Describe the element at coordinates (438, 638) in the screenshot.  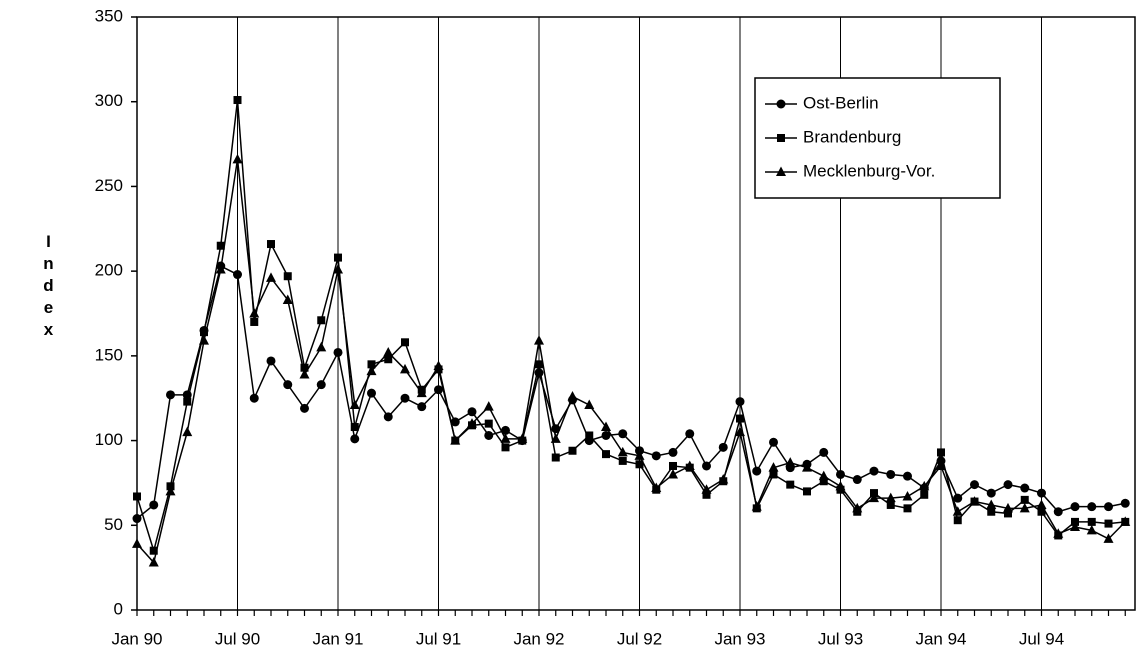
I see `x-tick-label: Jul 91` at that location.